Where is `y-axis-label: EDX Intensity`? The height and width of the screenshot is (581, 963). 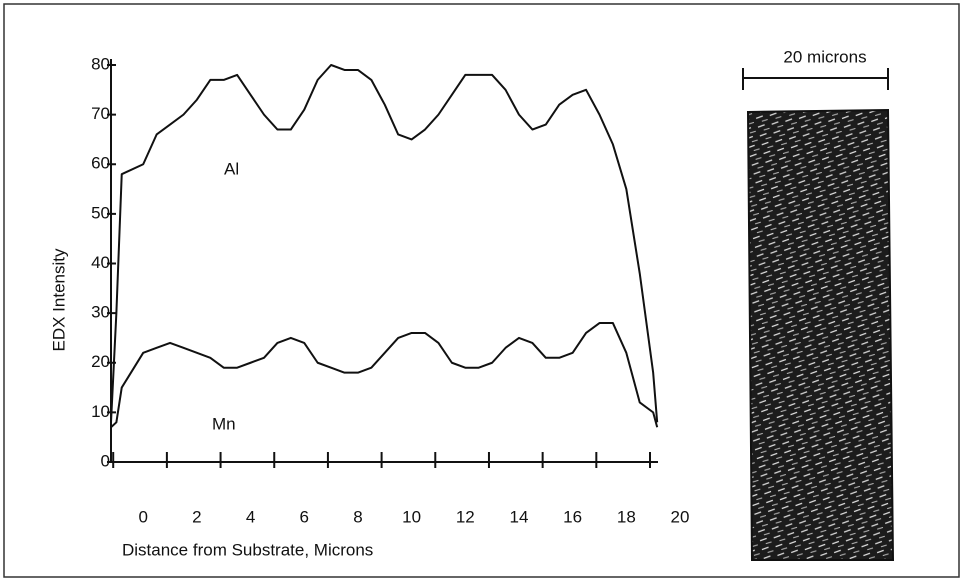
y-axis-label: EDX Intensity is located at coordinates (58, 299).